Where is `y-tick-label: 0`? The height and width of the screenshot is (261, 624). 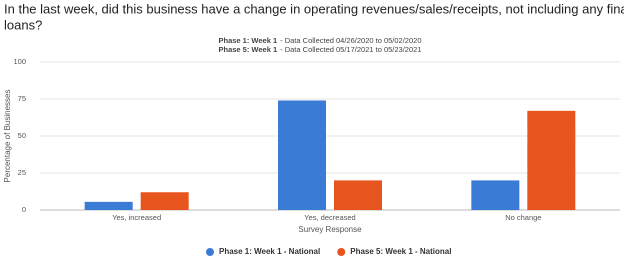
y-tick-label: 0 is located at coordinates (24, 209).